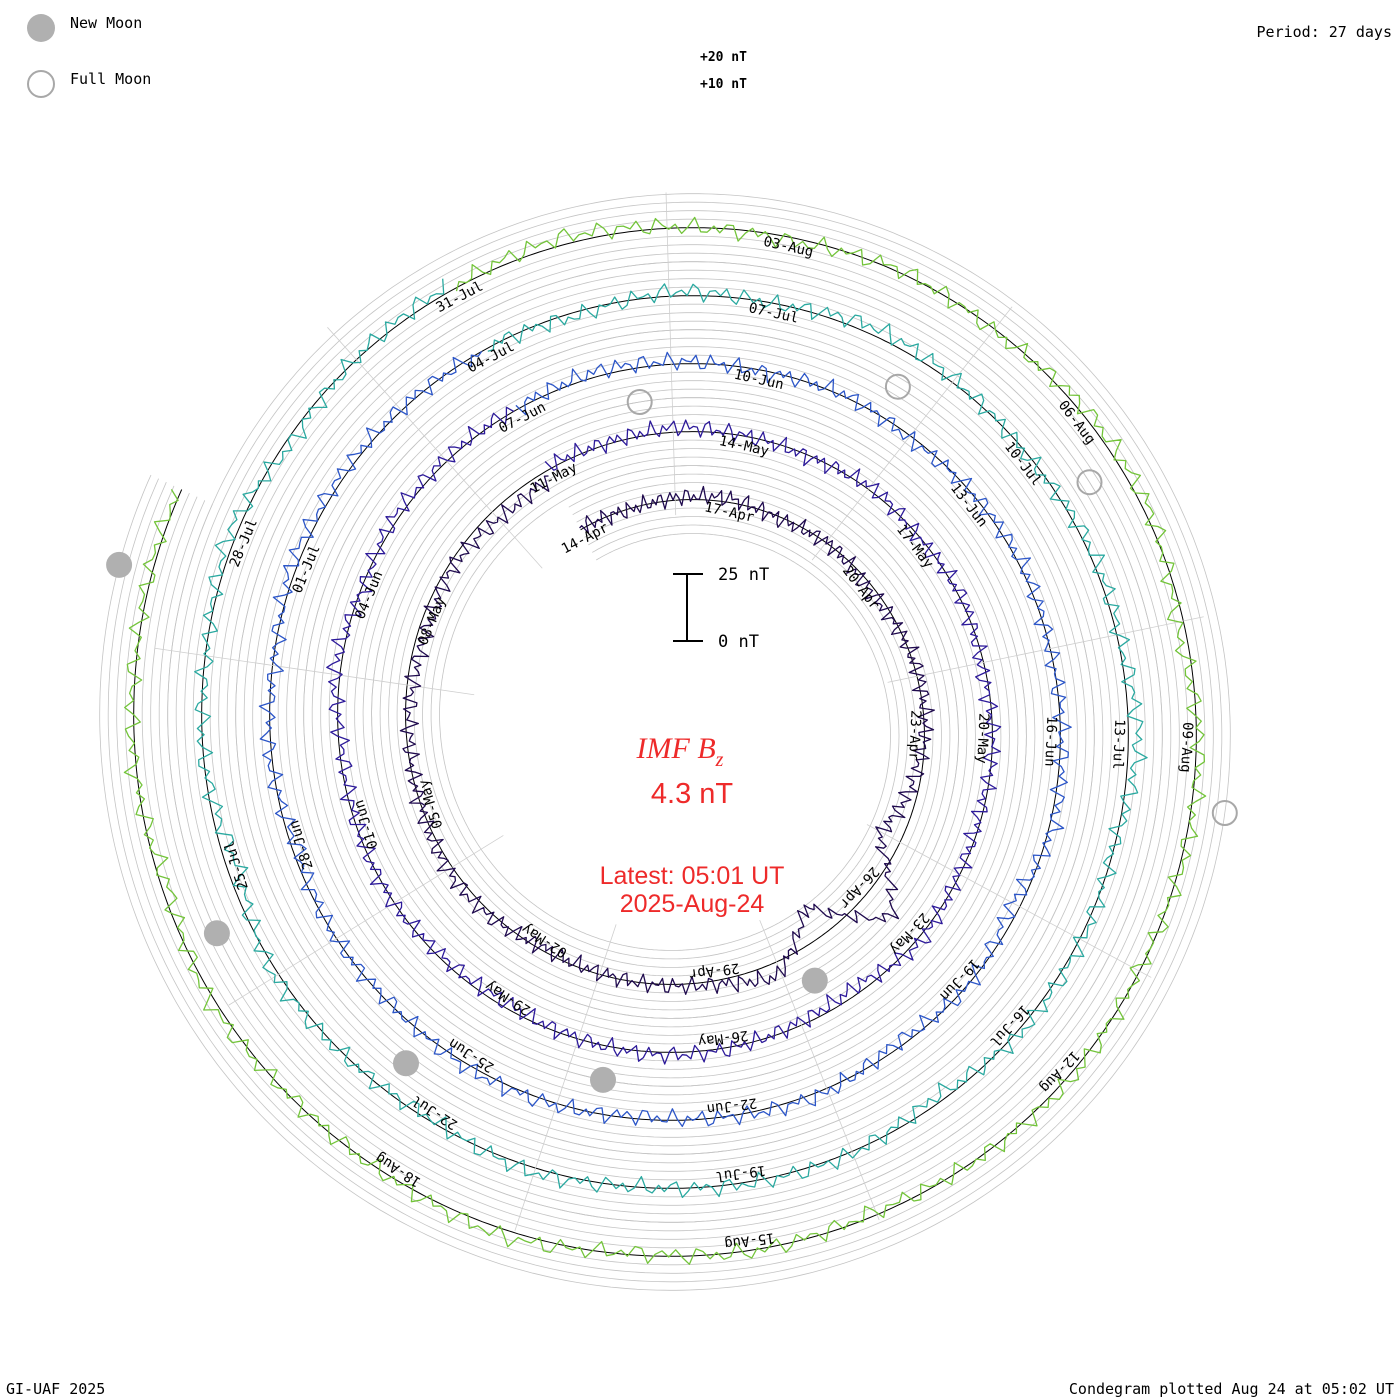 Image resolution: width=1400 pixels, height=1400 pixels. I want to click on ring-labels: +20 nT +10 nT, so click(723, 71).